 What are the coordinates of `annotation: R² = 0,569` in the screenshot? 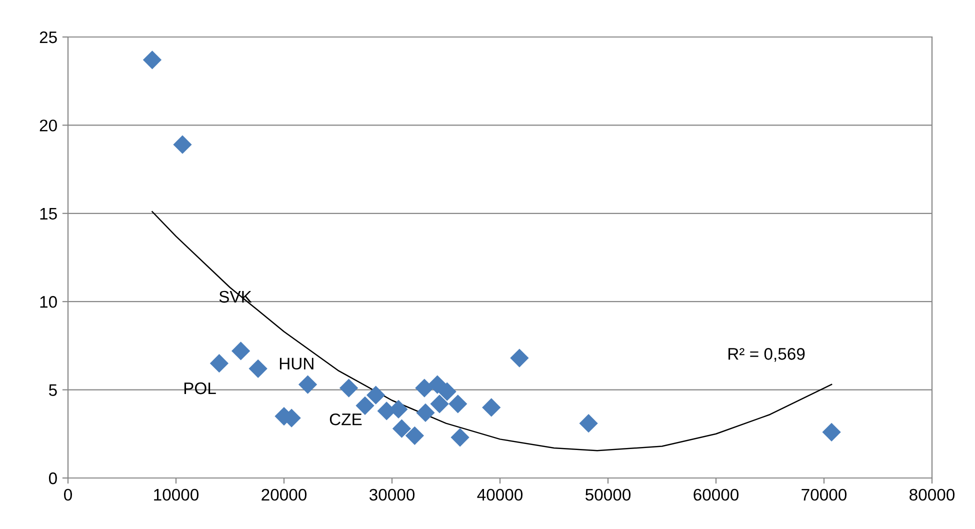 It's located at (766, 355).